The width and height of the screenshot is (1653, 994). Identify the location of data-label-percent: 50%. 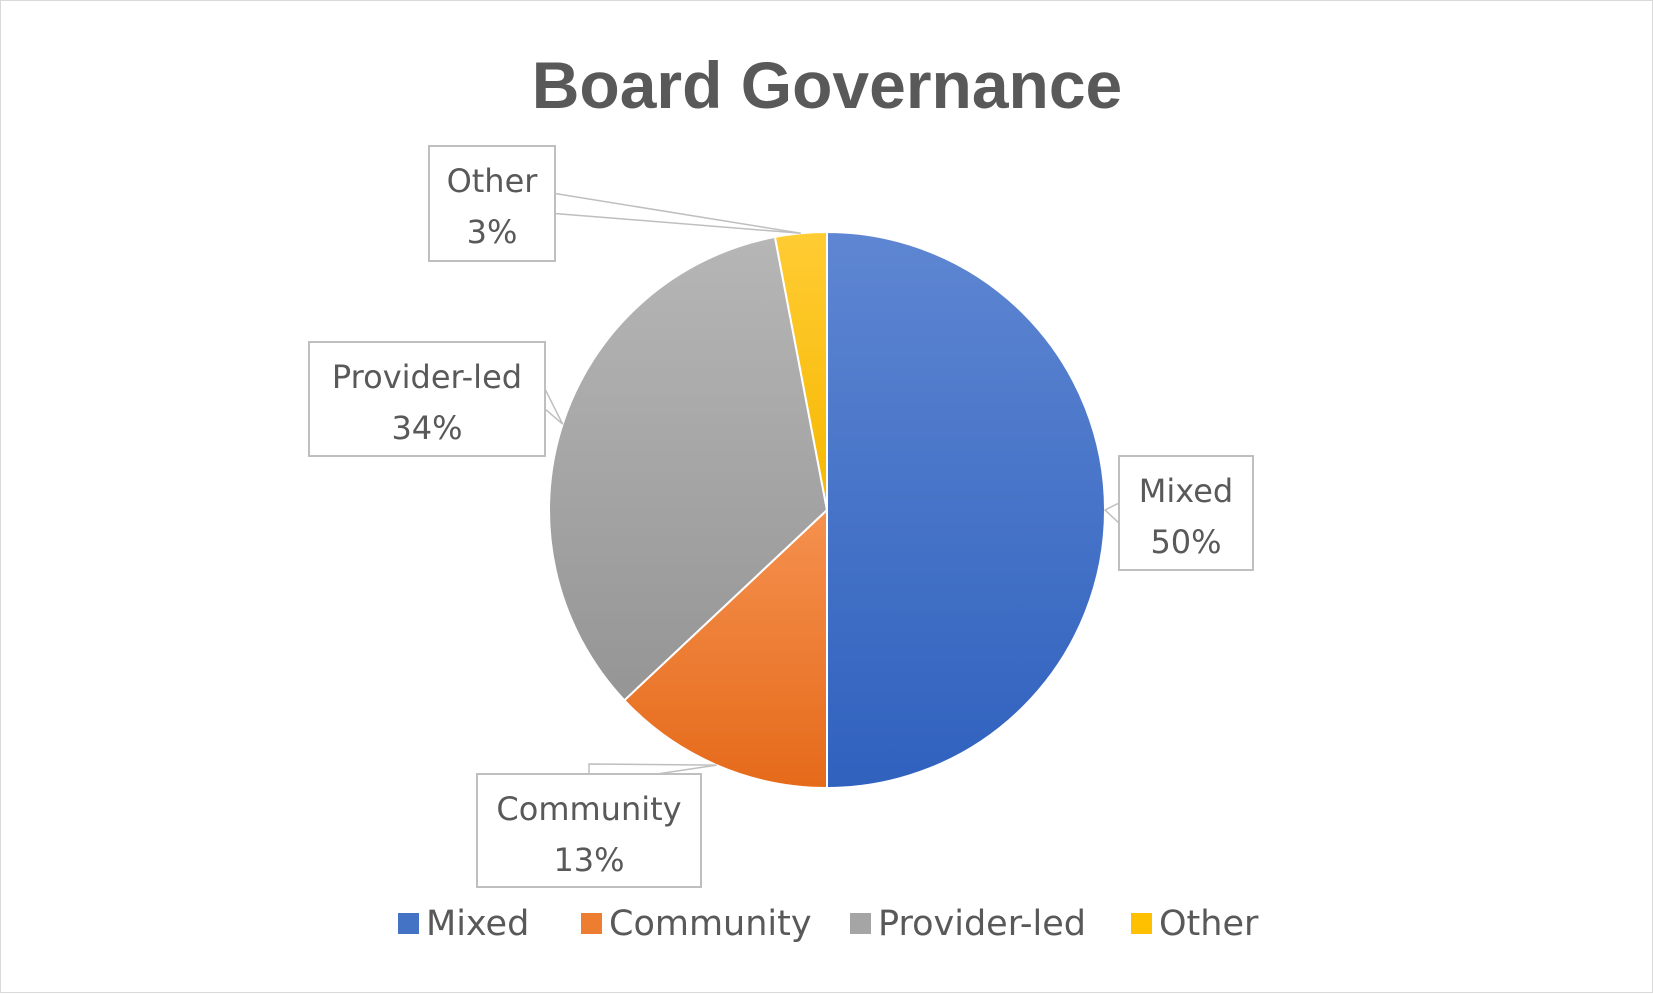
(1185, 542).